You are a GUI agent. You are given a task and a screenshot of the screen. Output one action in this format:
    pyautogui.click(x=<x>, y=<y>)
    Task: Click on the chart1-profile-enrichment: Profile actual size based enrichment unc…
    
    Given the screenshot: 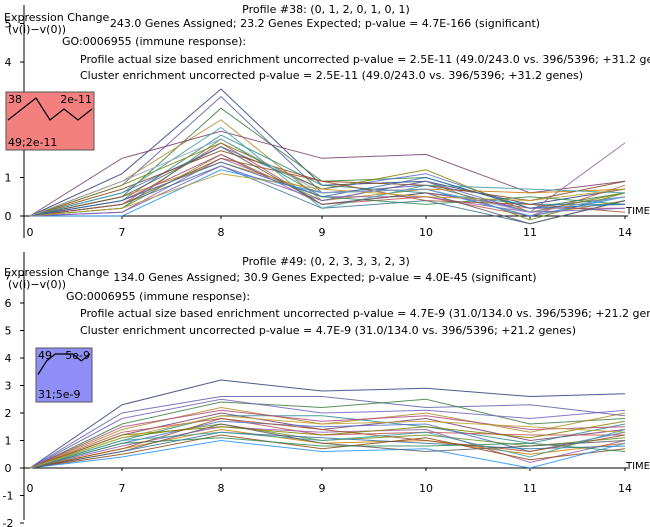 What is the action you would take?
    pyautogui.click(x=365, y=59)
    